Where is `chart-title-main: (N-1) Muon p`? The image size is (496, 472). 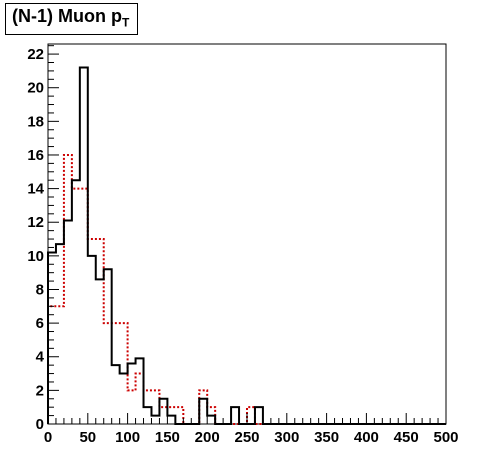 chart-title-main: (N-1) Muon p is located at coordinates (67, 16).